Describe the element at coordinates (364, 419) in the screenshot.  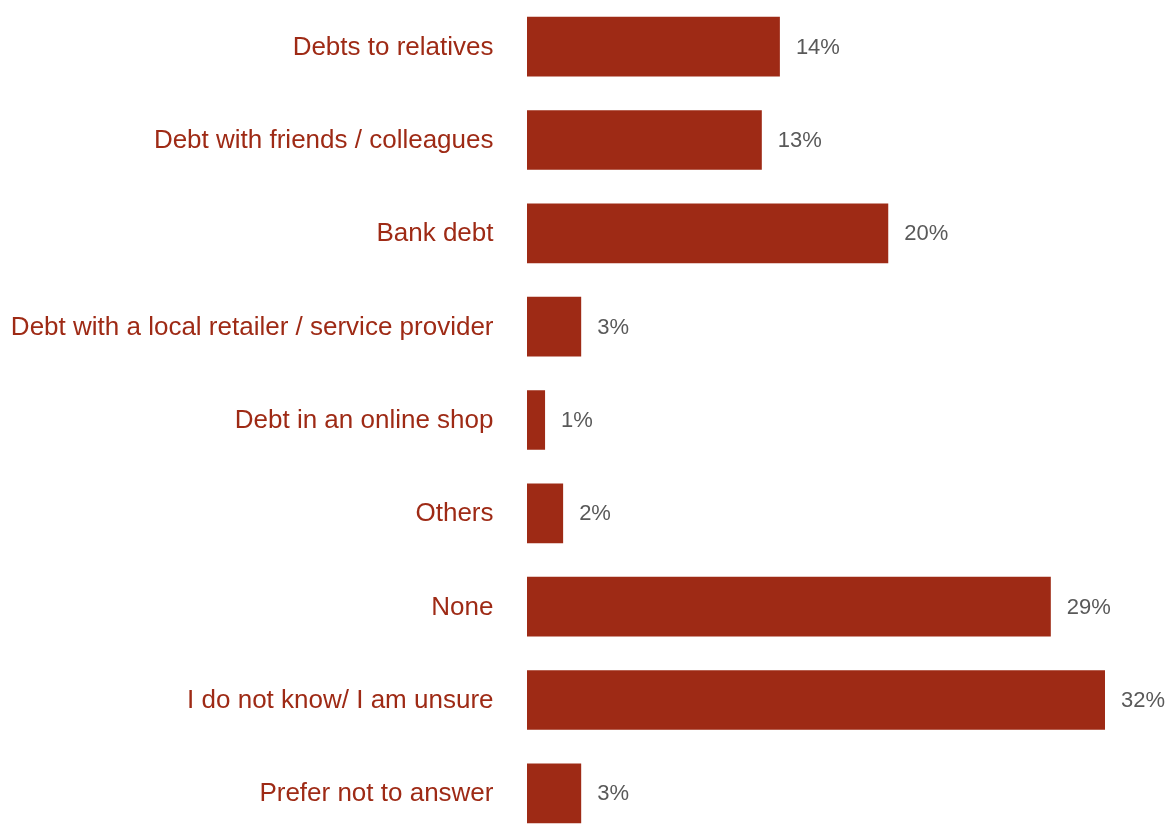
I see `y-tick-label: Debt in an online shop` at that location.